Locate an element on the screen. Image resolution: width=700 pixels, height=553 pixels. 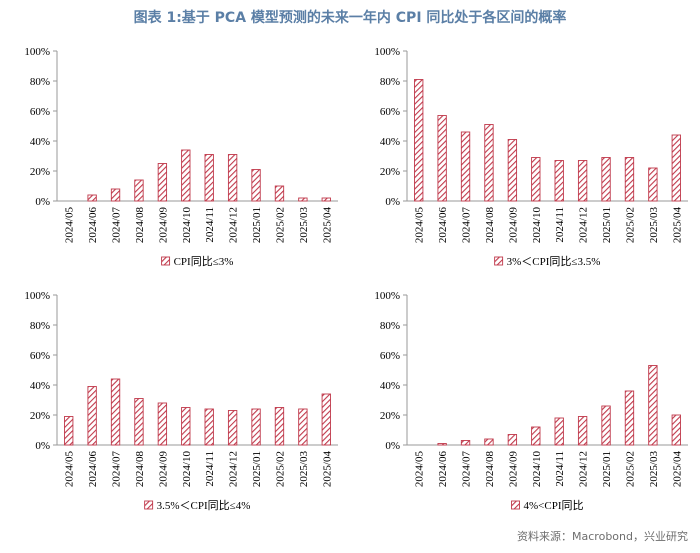
legend-swatch is located at coordinates (149, 505).